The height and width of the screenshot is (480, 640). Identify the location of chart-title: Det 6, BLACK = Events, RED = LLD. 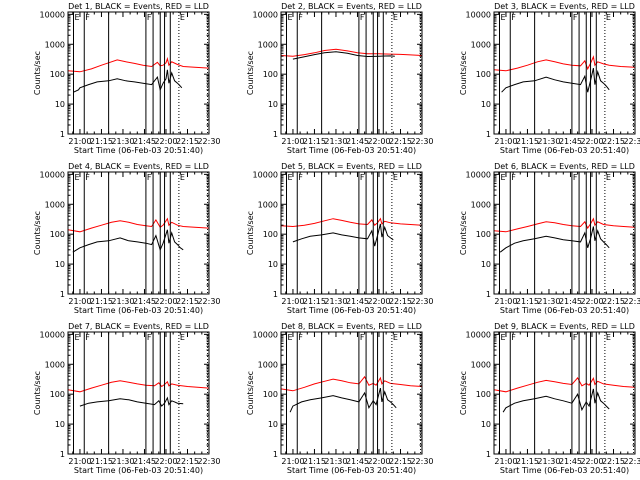
(564, 166).